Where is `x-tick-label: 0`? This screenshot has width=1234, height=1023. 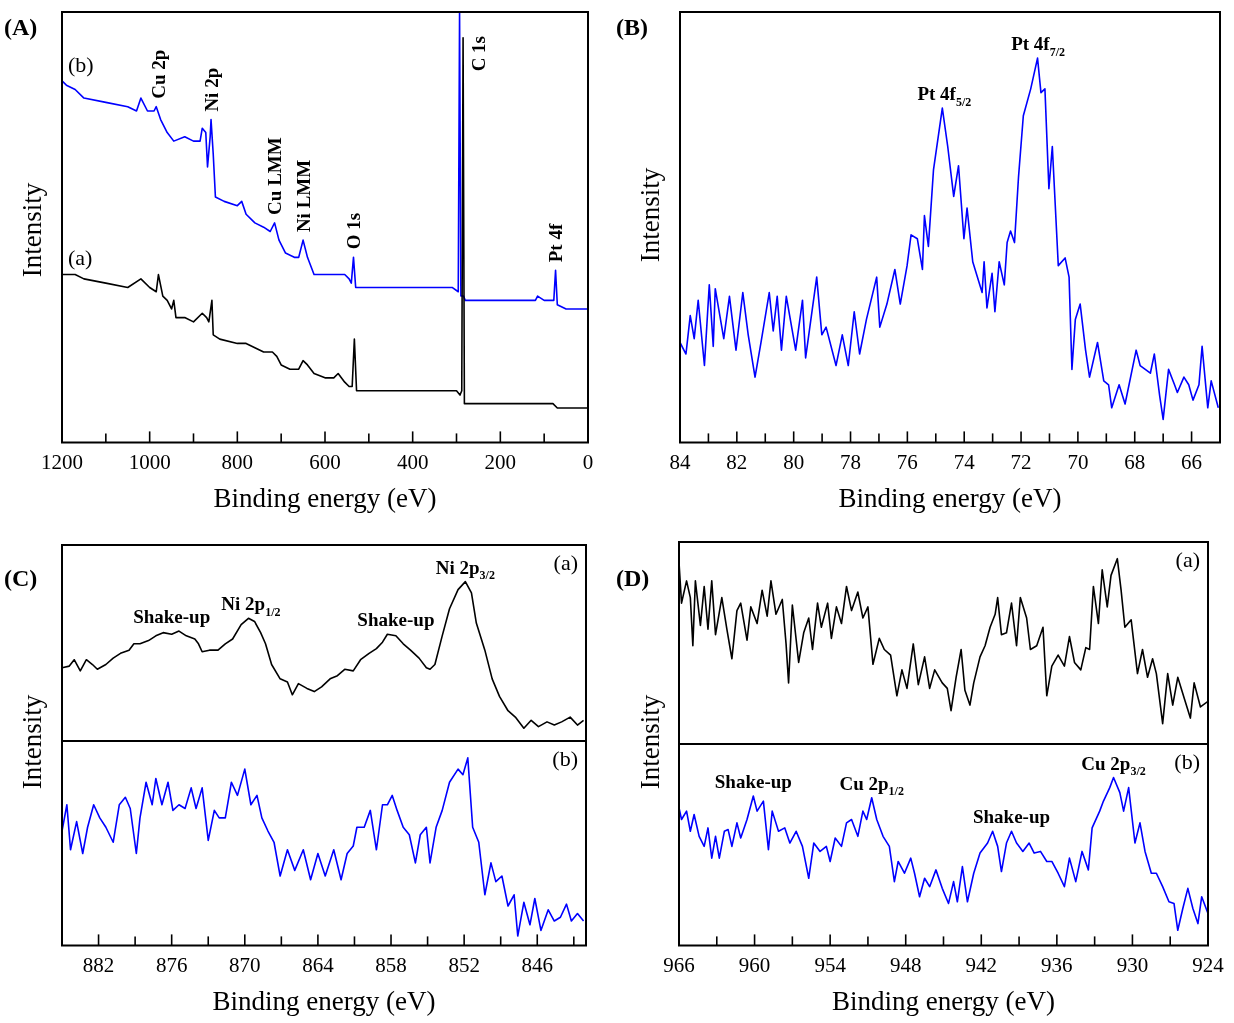 x-tick-label: 0 is located at coordinates (588, 461).